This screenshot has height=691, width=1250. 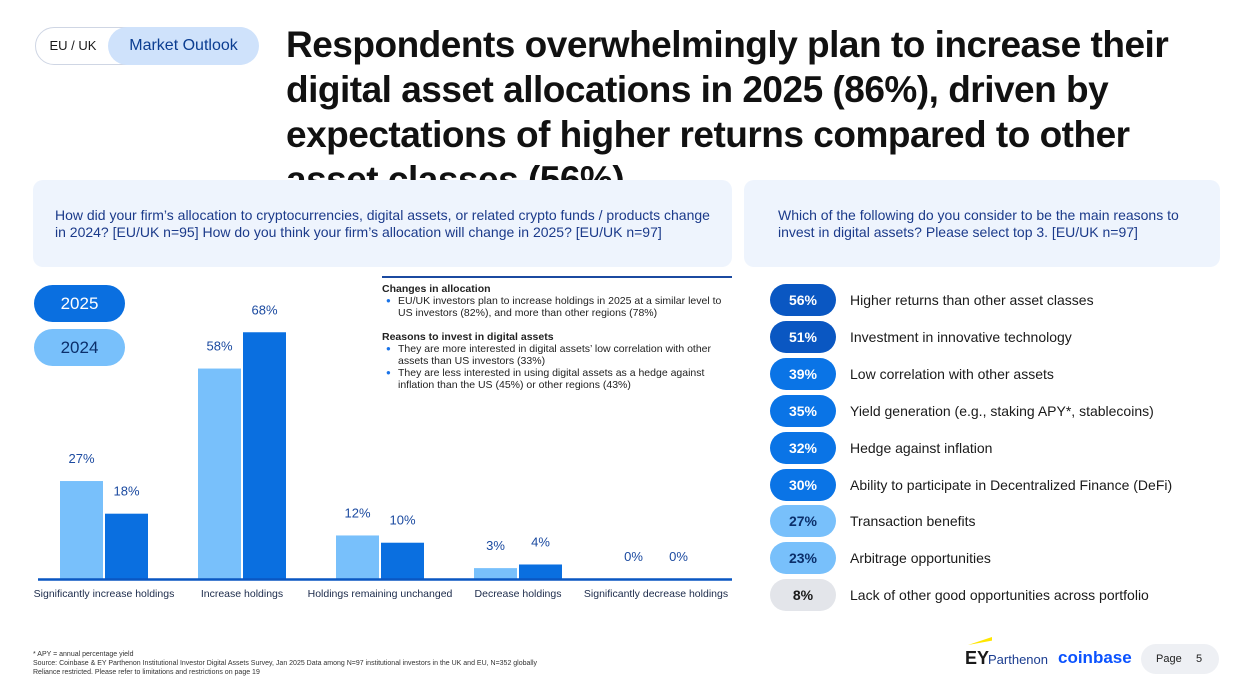 I want to click on reason-percent-badge: 35%, so click(x=803, y=410).